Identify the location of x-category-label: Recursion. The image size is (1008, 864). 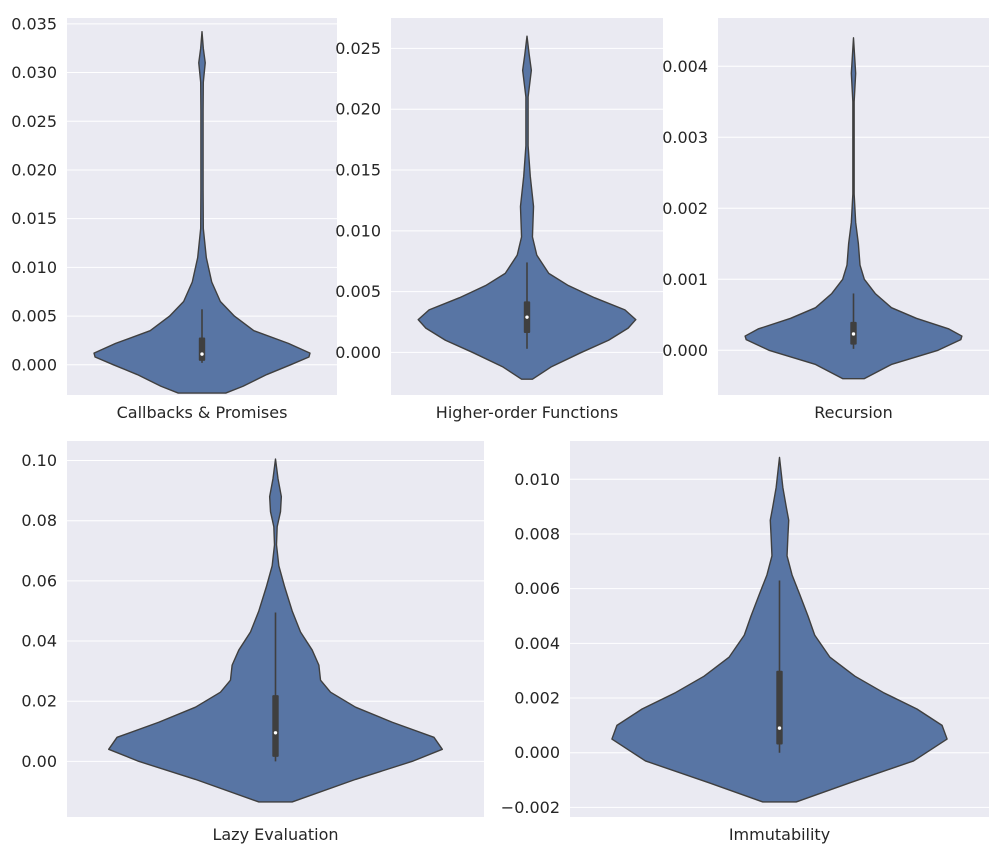
(853, 412).